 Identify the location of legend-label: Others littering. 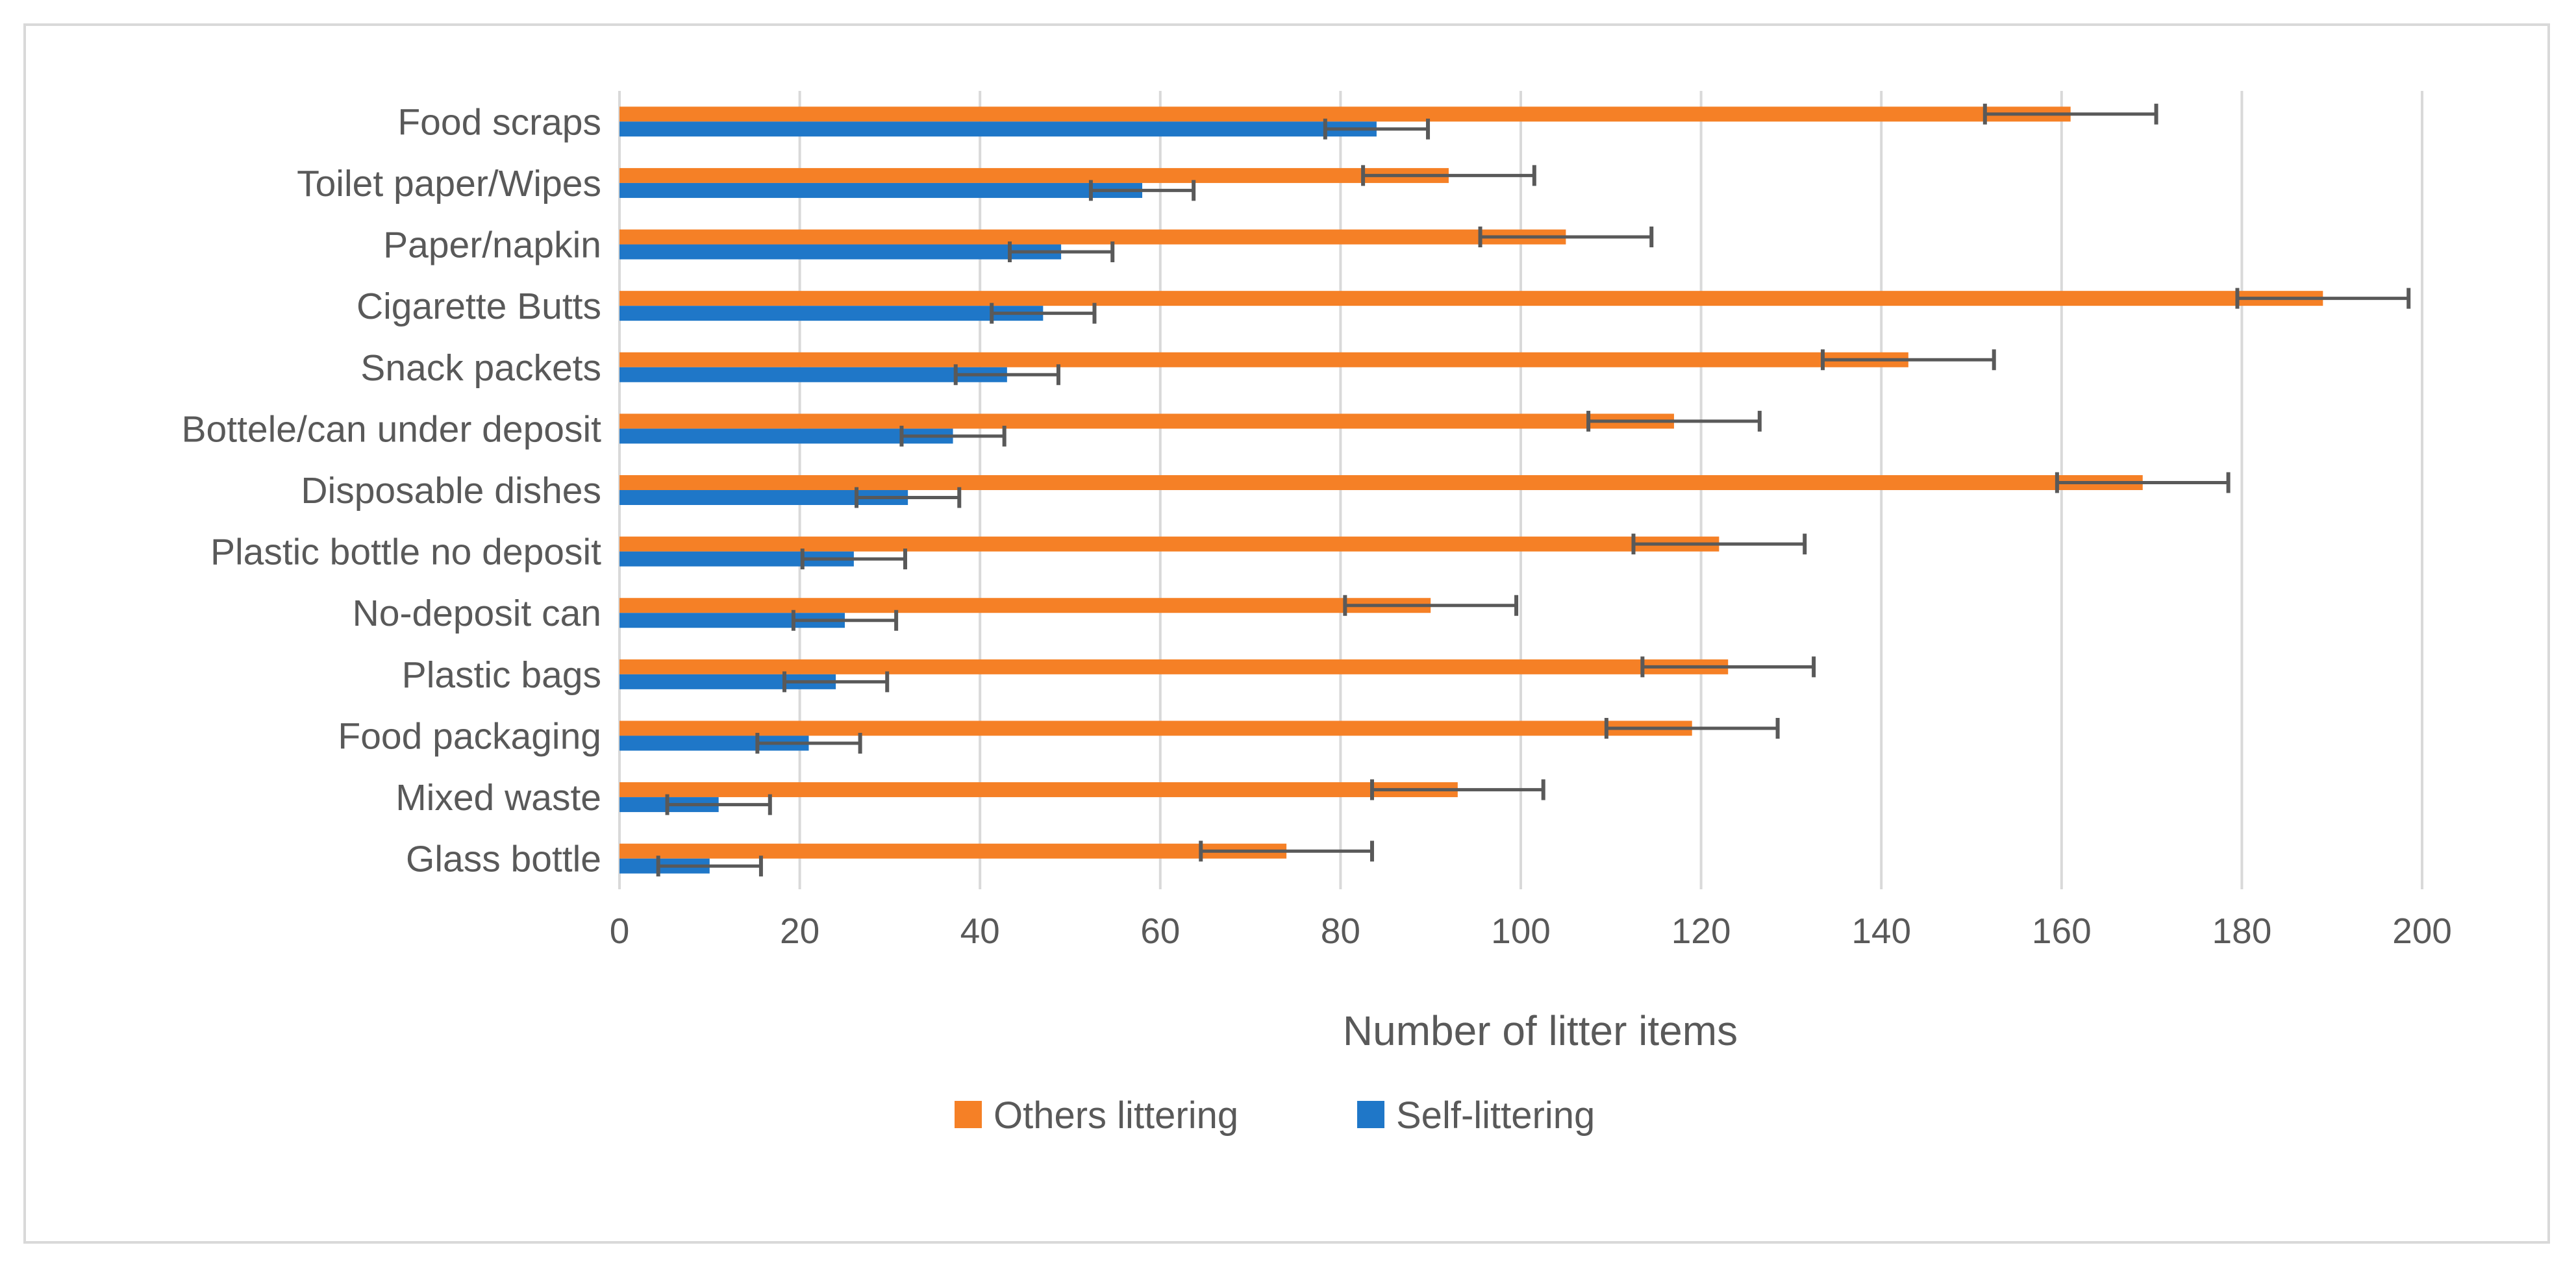
(1116, 1115).